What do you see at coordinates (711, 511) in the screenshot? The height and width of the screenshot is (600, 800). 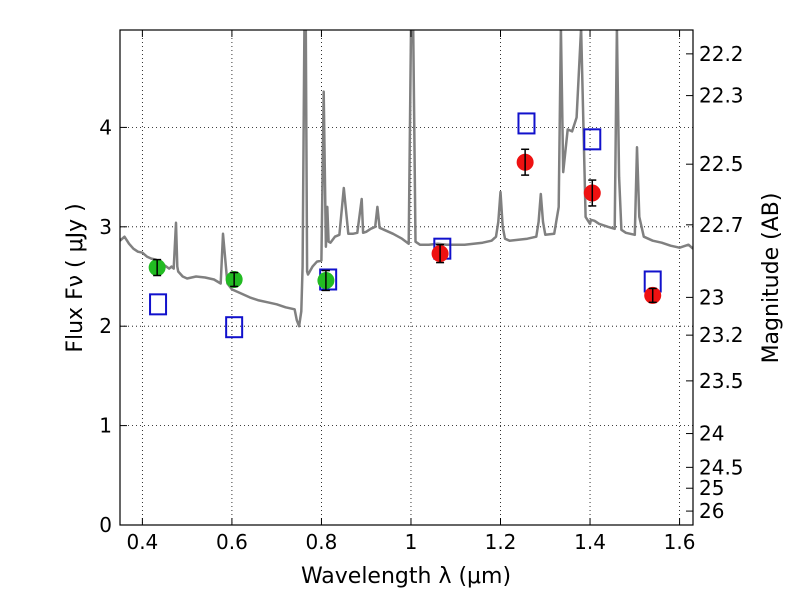 I see `mag-tick-label: 26` at bounding box center [711, 511].